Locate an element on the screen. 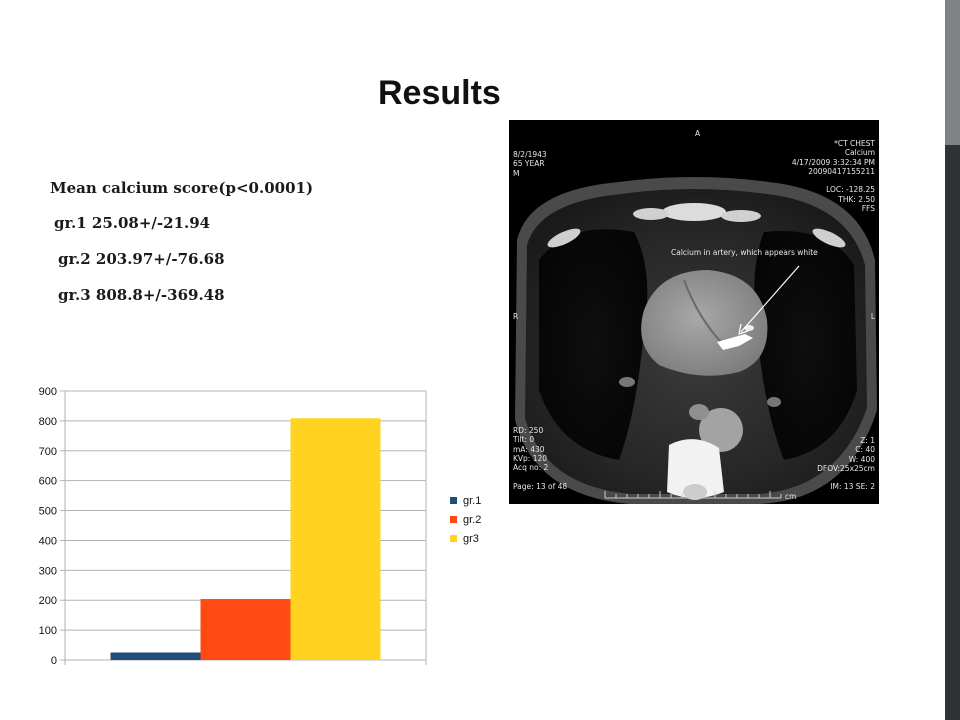 The image size is (960, 720). ct-patient-info: 8/2/1943 65 YEAR M is located at coordinates (530, 164).